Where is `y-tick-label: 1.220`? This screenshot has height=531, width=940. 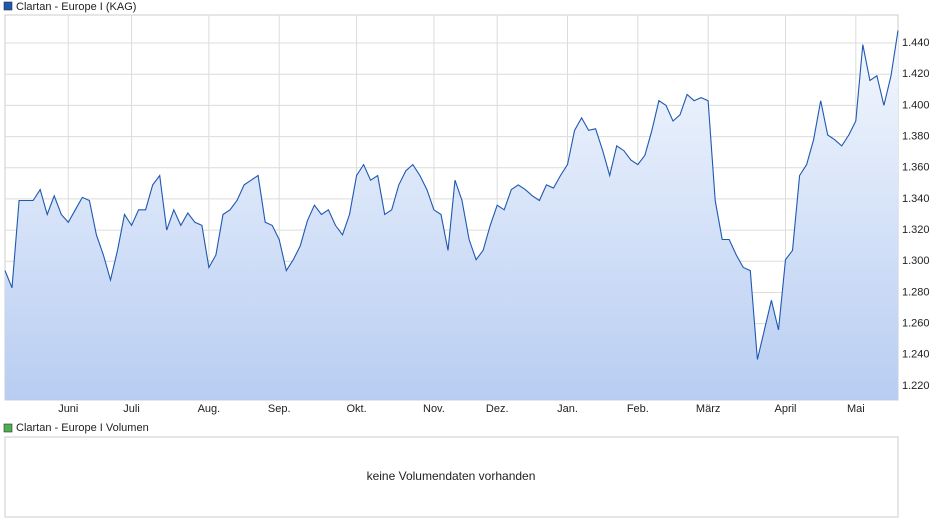
y-tick-label: 1.220 is located at coordinates (916, 386).